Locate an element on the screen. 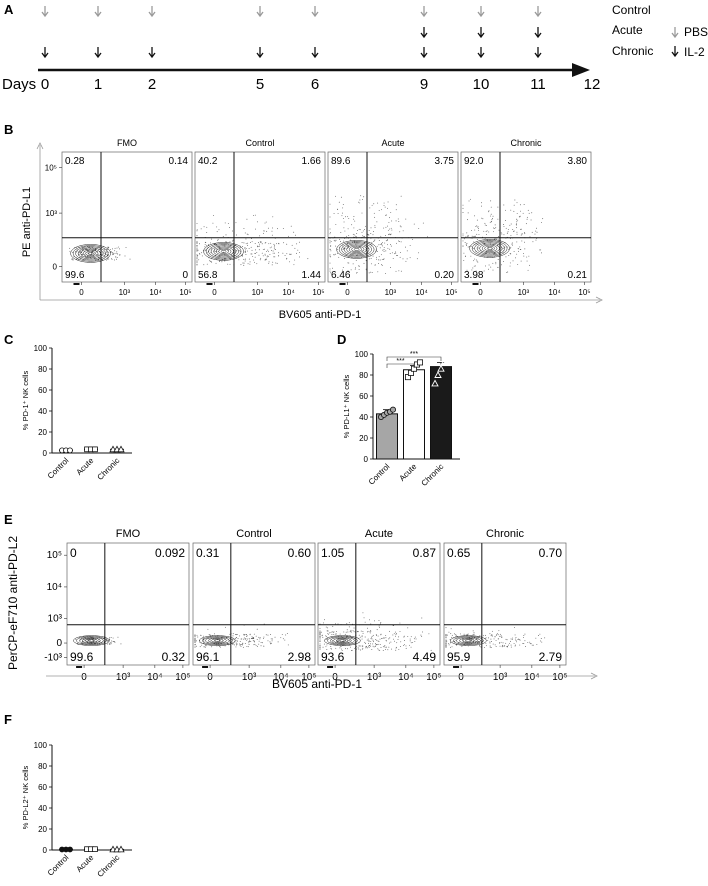  row-label-chronic: Chronic is located at coordinates (632, 51).